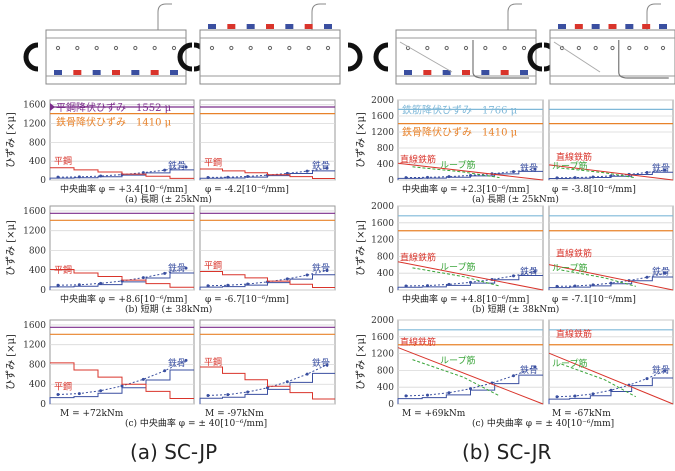  I want to click on curvature-label-left: 中央曲率 φ = +8.6[10⁻⁶/mm], so click(123, 299).